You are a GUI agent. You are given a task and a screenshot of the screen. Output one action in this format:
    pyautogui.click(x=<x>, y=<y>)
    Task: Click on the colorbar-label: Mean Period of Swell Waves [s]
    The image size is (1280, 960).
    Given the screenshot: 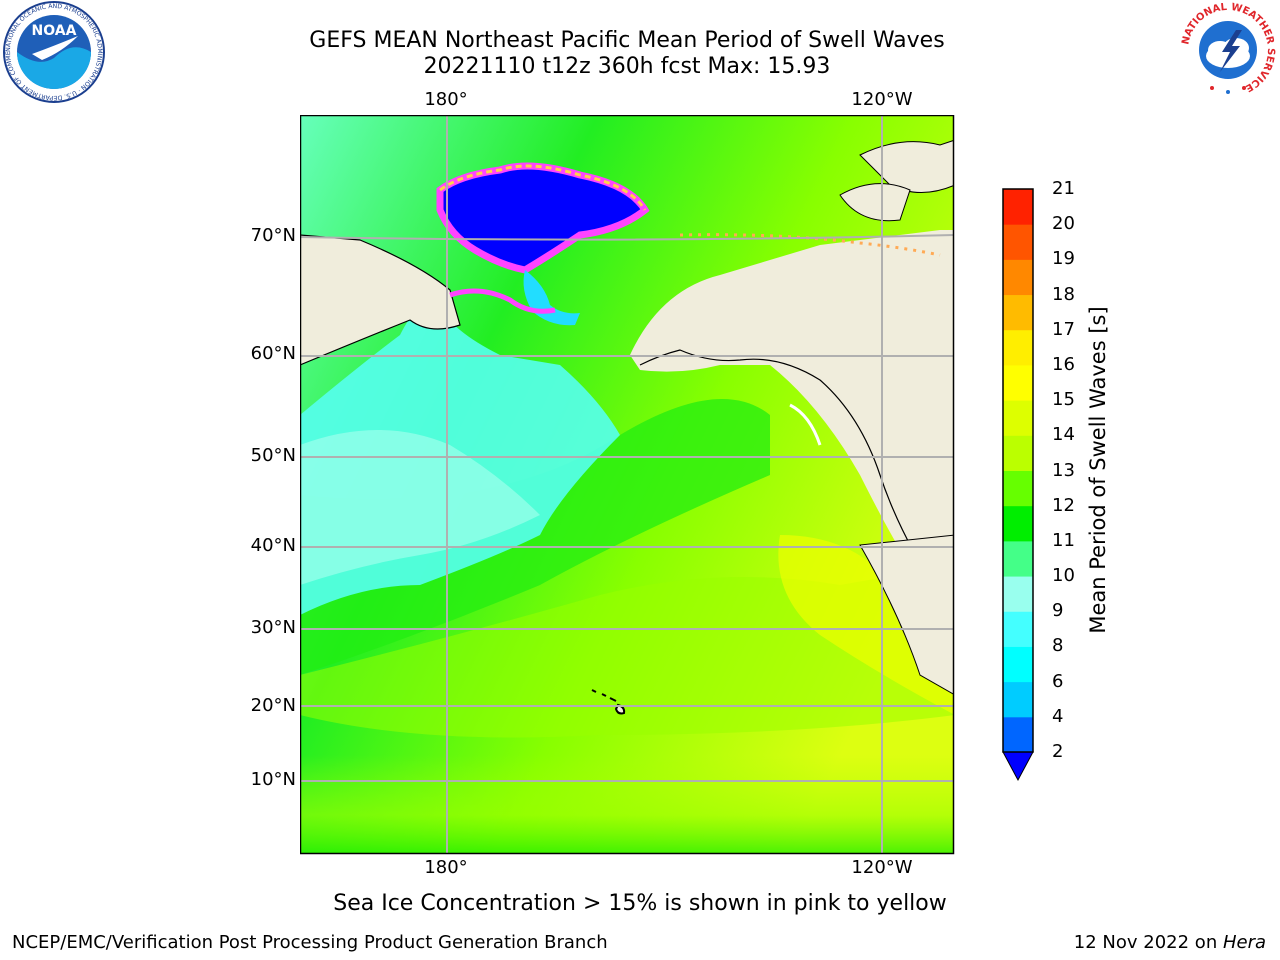 What is the action you would take?
    pyautogui.click(x=1098, y=470)
    